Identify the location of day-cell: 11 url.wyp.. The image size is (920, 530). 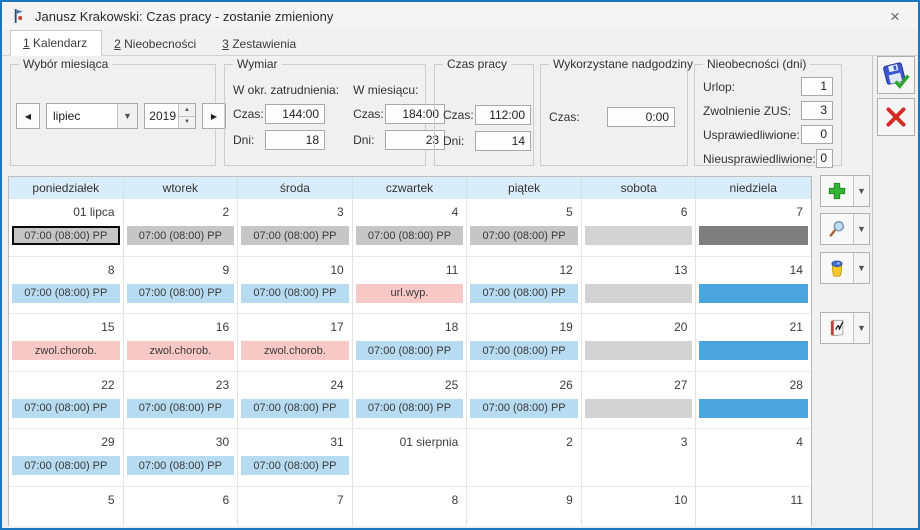
(410, 285).